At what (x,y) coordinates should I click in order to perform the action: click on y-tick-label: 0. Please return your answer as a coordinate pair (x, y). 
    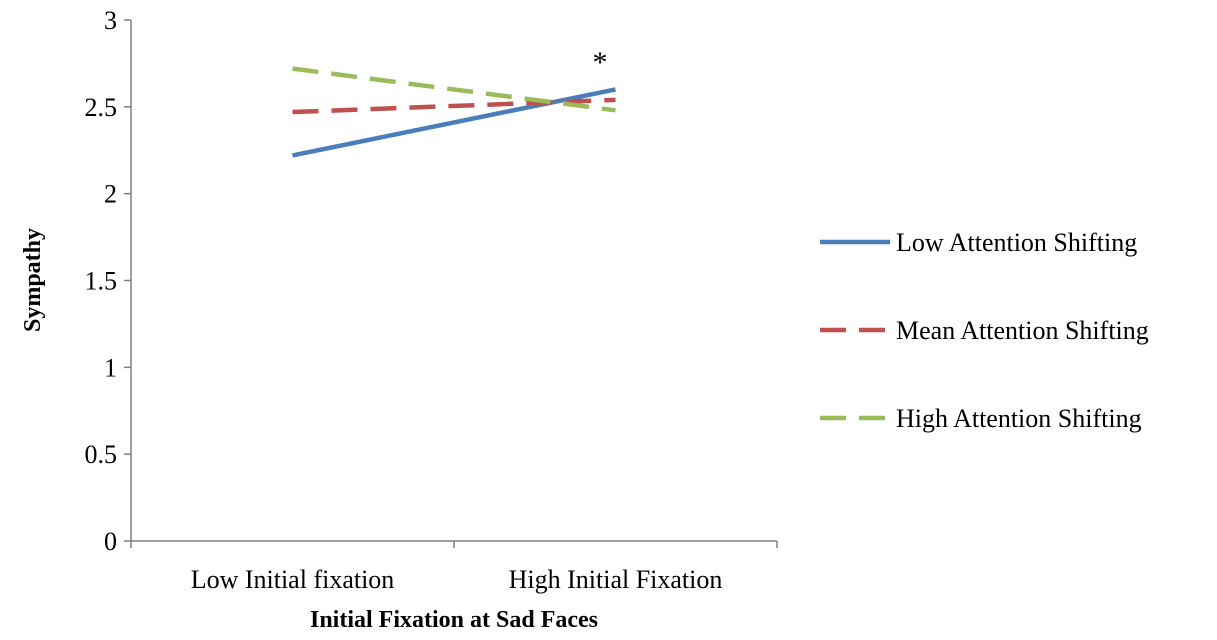
    Looking at the image, I should click on (110, 541).